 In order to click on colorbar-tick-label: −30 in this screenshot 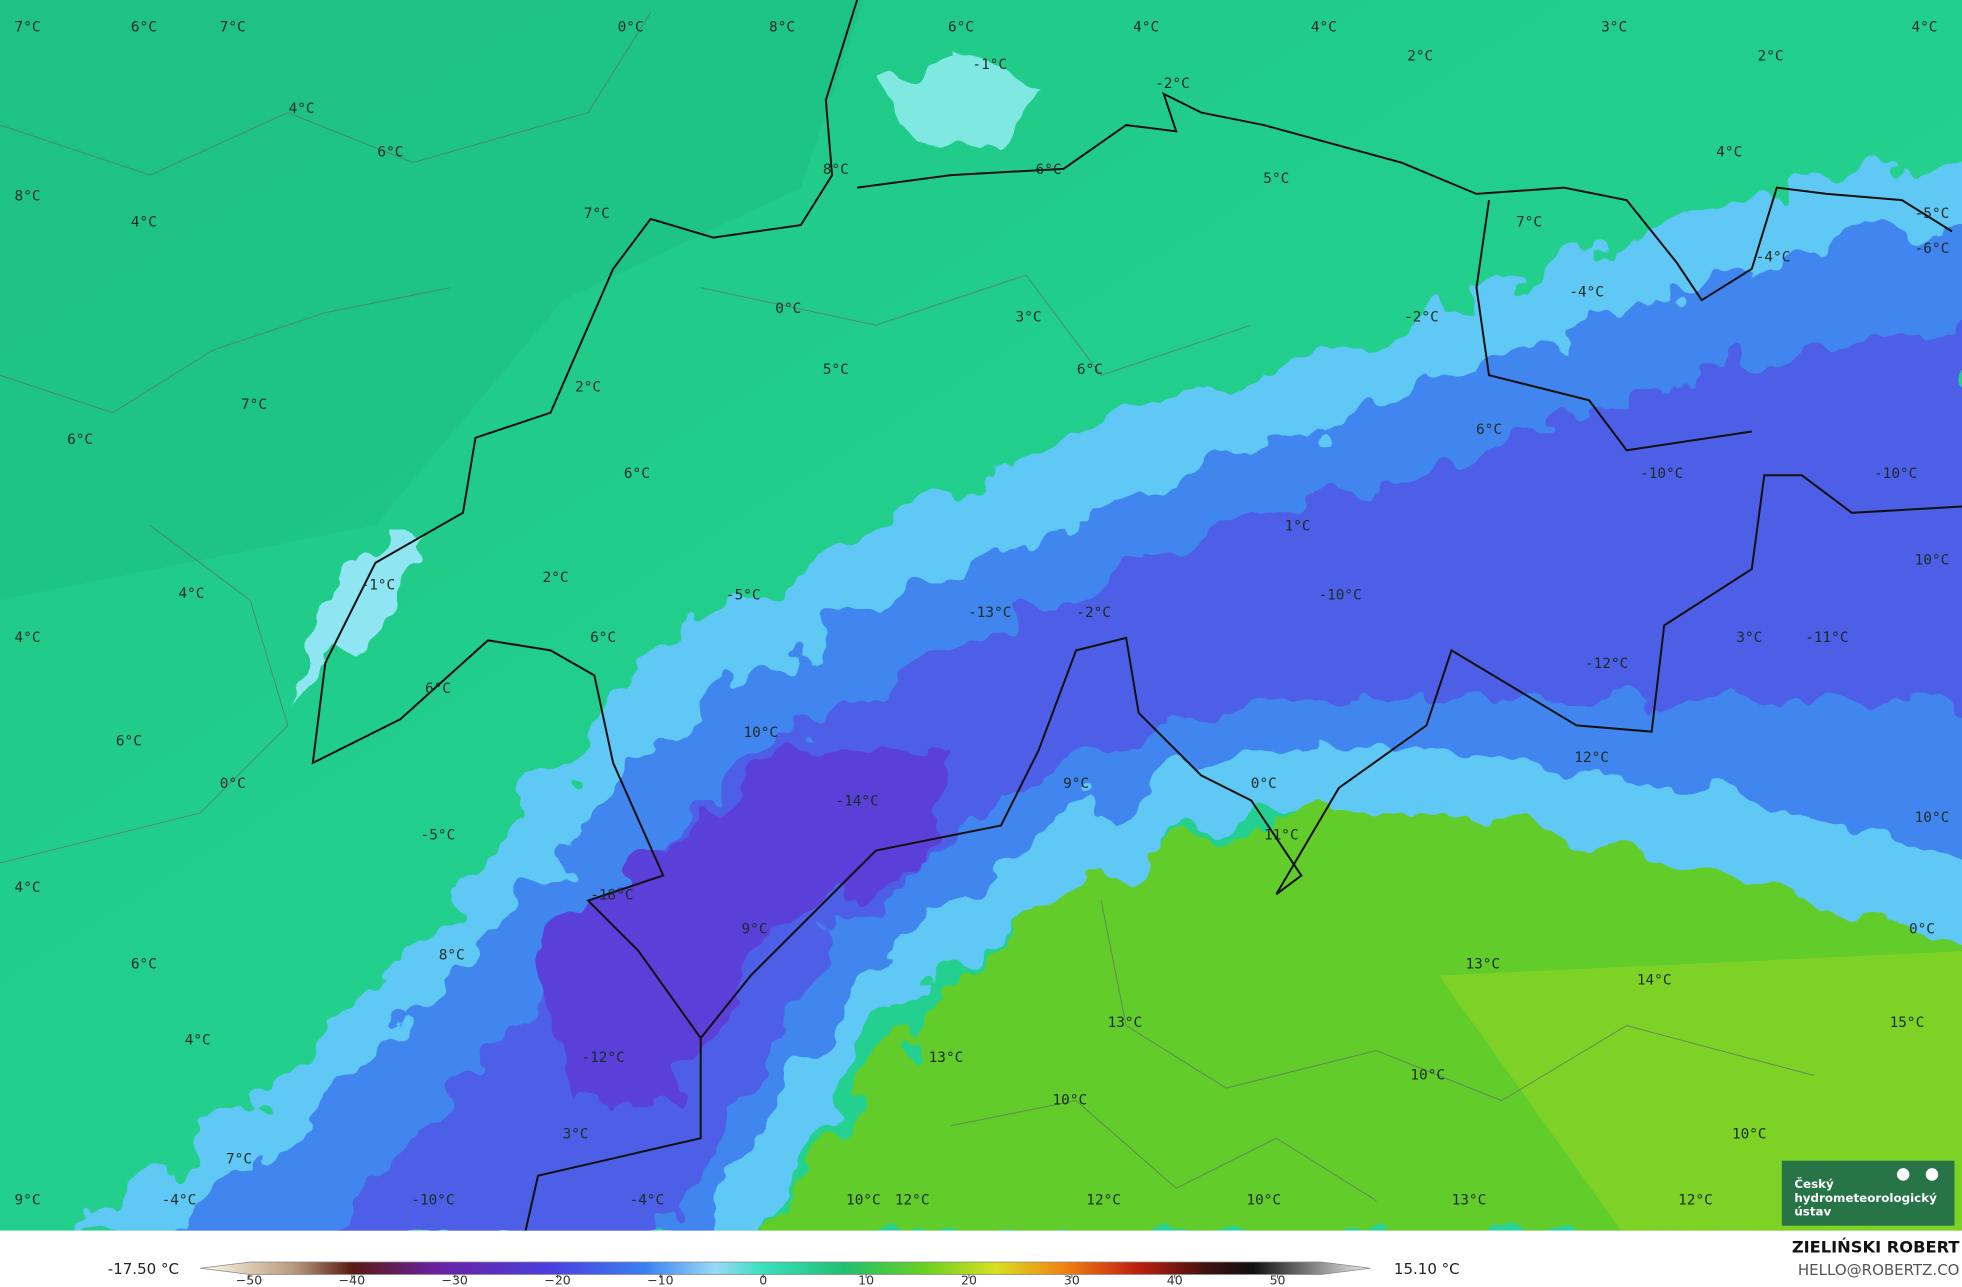, I will do `click(455, 1280)`.